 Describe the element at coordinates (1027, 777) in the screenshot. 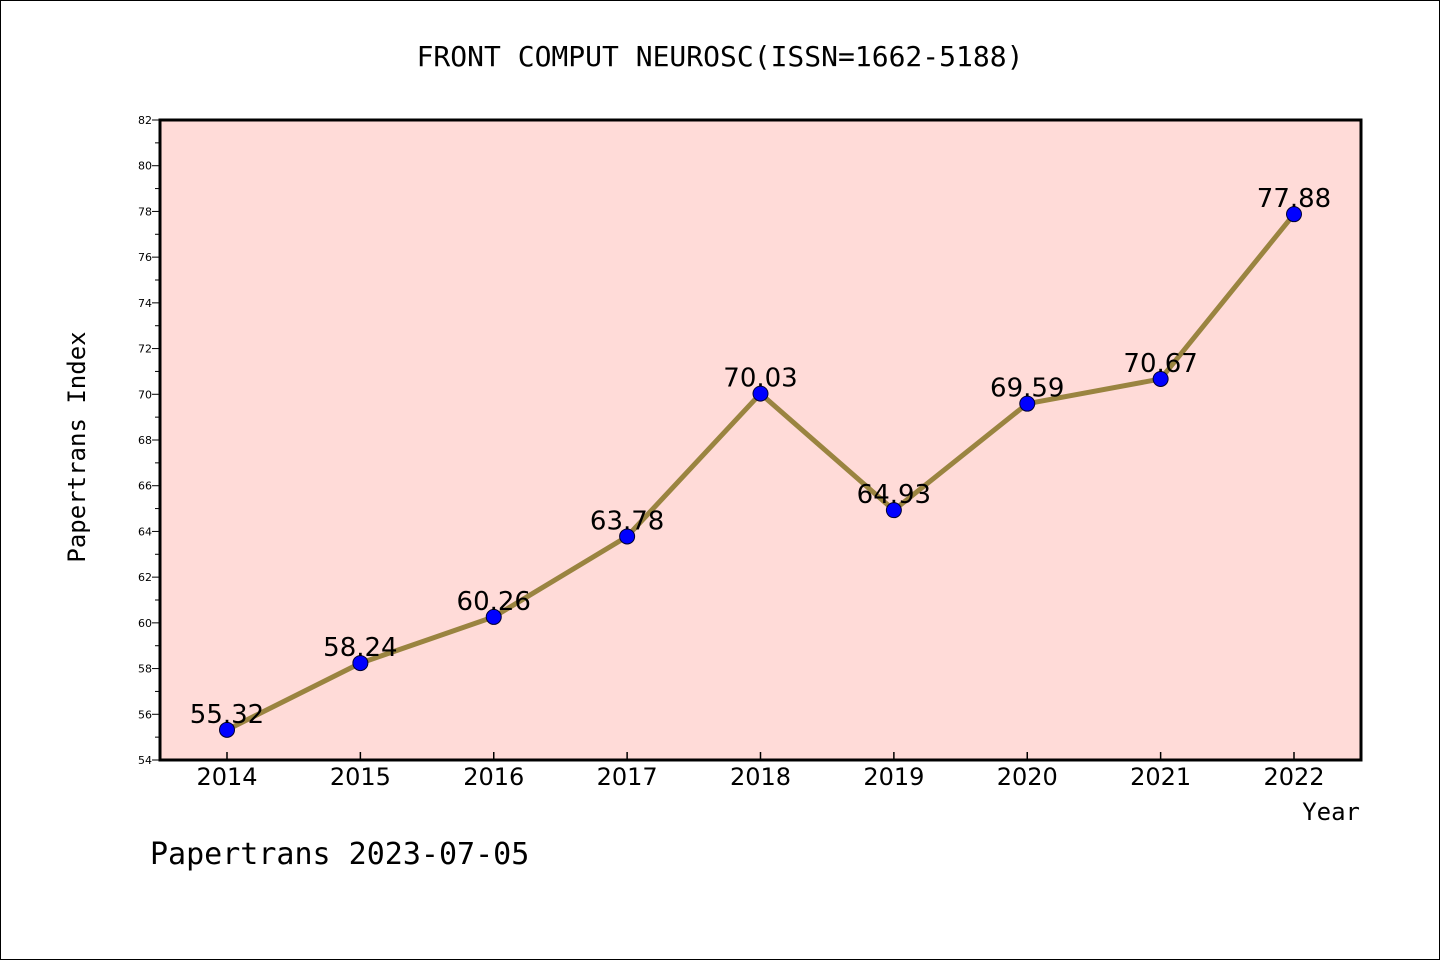

I see `x-tick-label: 2020` at that location.